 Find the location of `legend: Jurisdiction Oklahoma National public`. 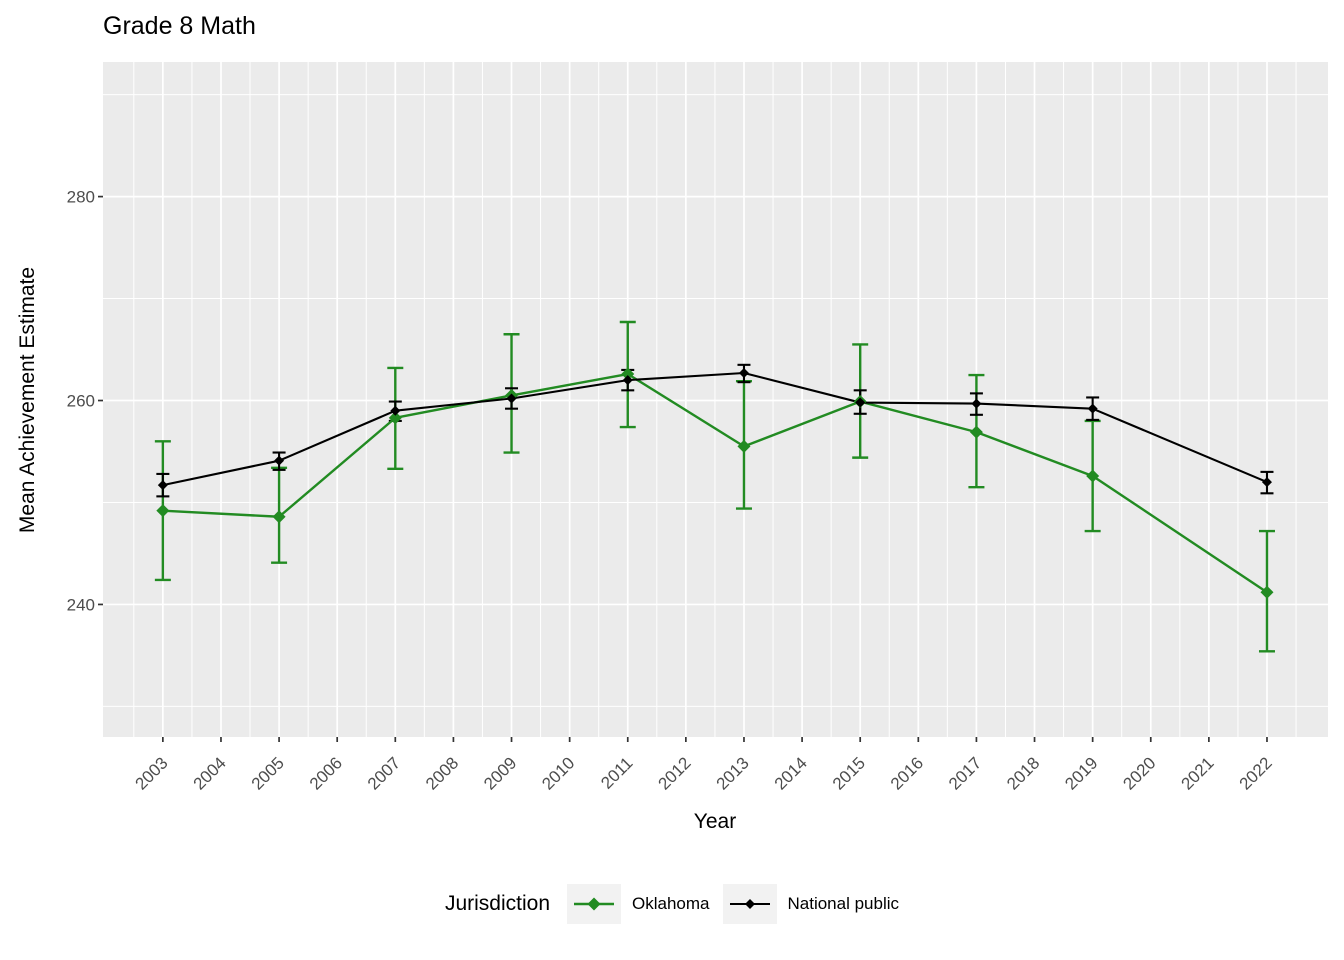

legend: Jurisdiction Oklahoma National public is located at coordinates (672, 904).